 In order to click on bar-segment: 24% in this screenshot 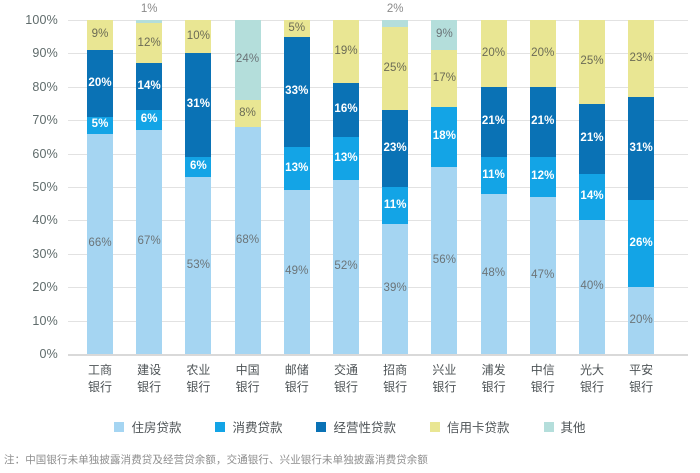, I will do `click(247, 60)`.